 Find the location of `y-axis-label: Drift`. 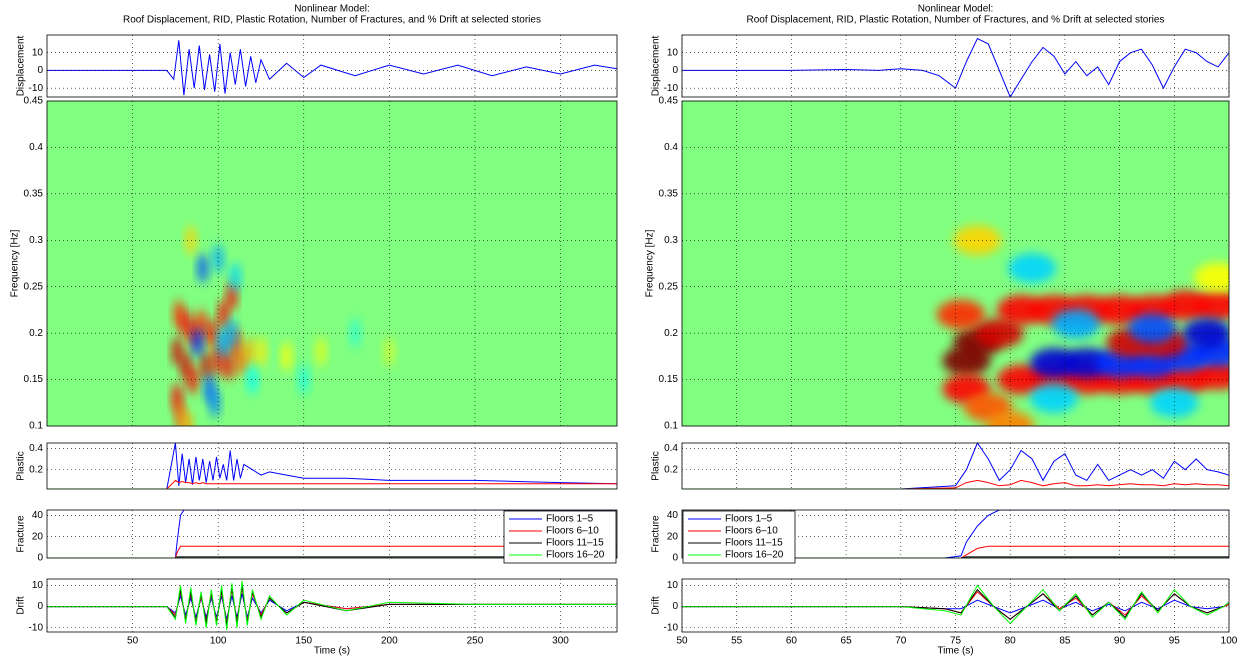

y-axis-label: Drift is located at coordinates (656, 605).